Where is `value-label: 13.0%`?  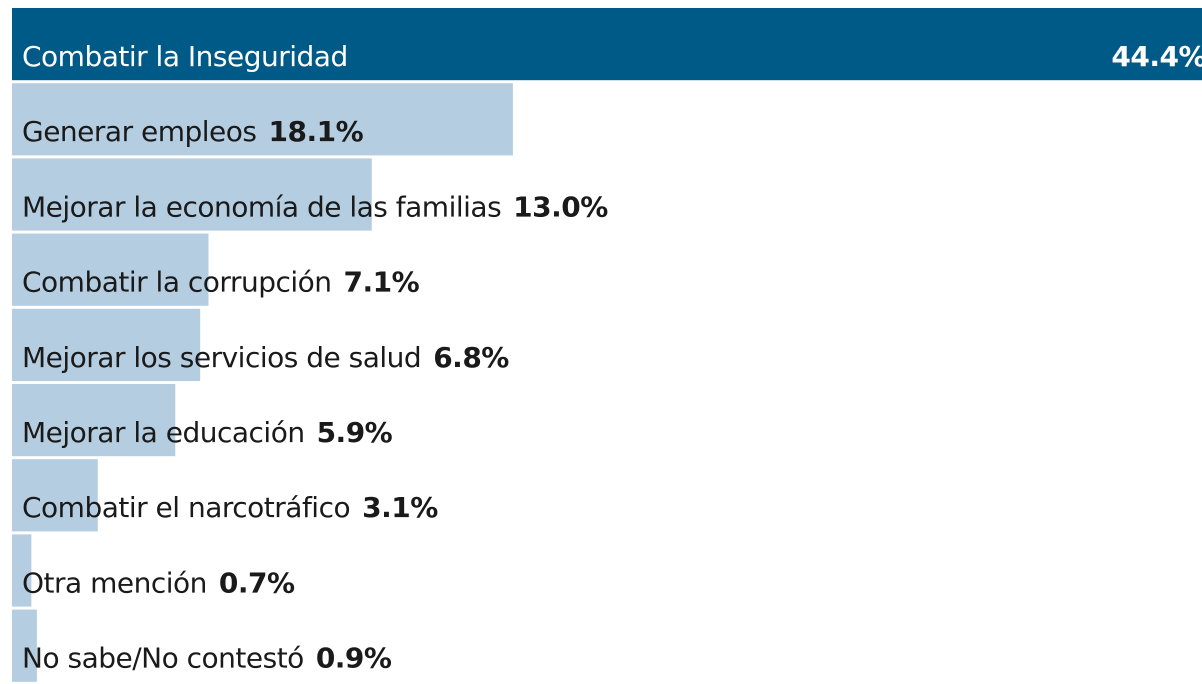 value-label: 13.0% is located at coordinates (560, 206).